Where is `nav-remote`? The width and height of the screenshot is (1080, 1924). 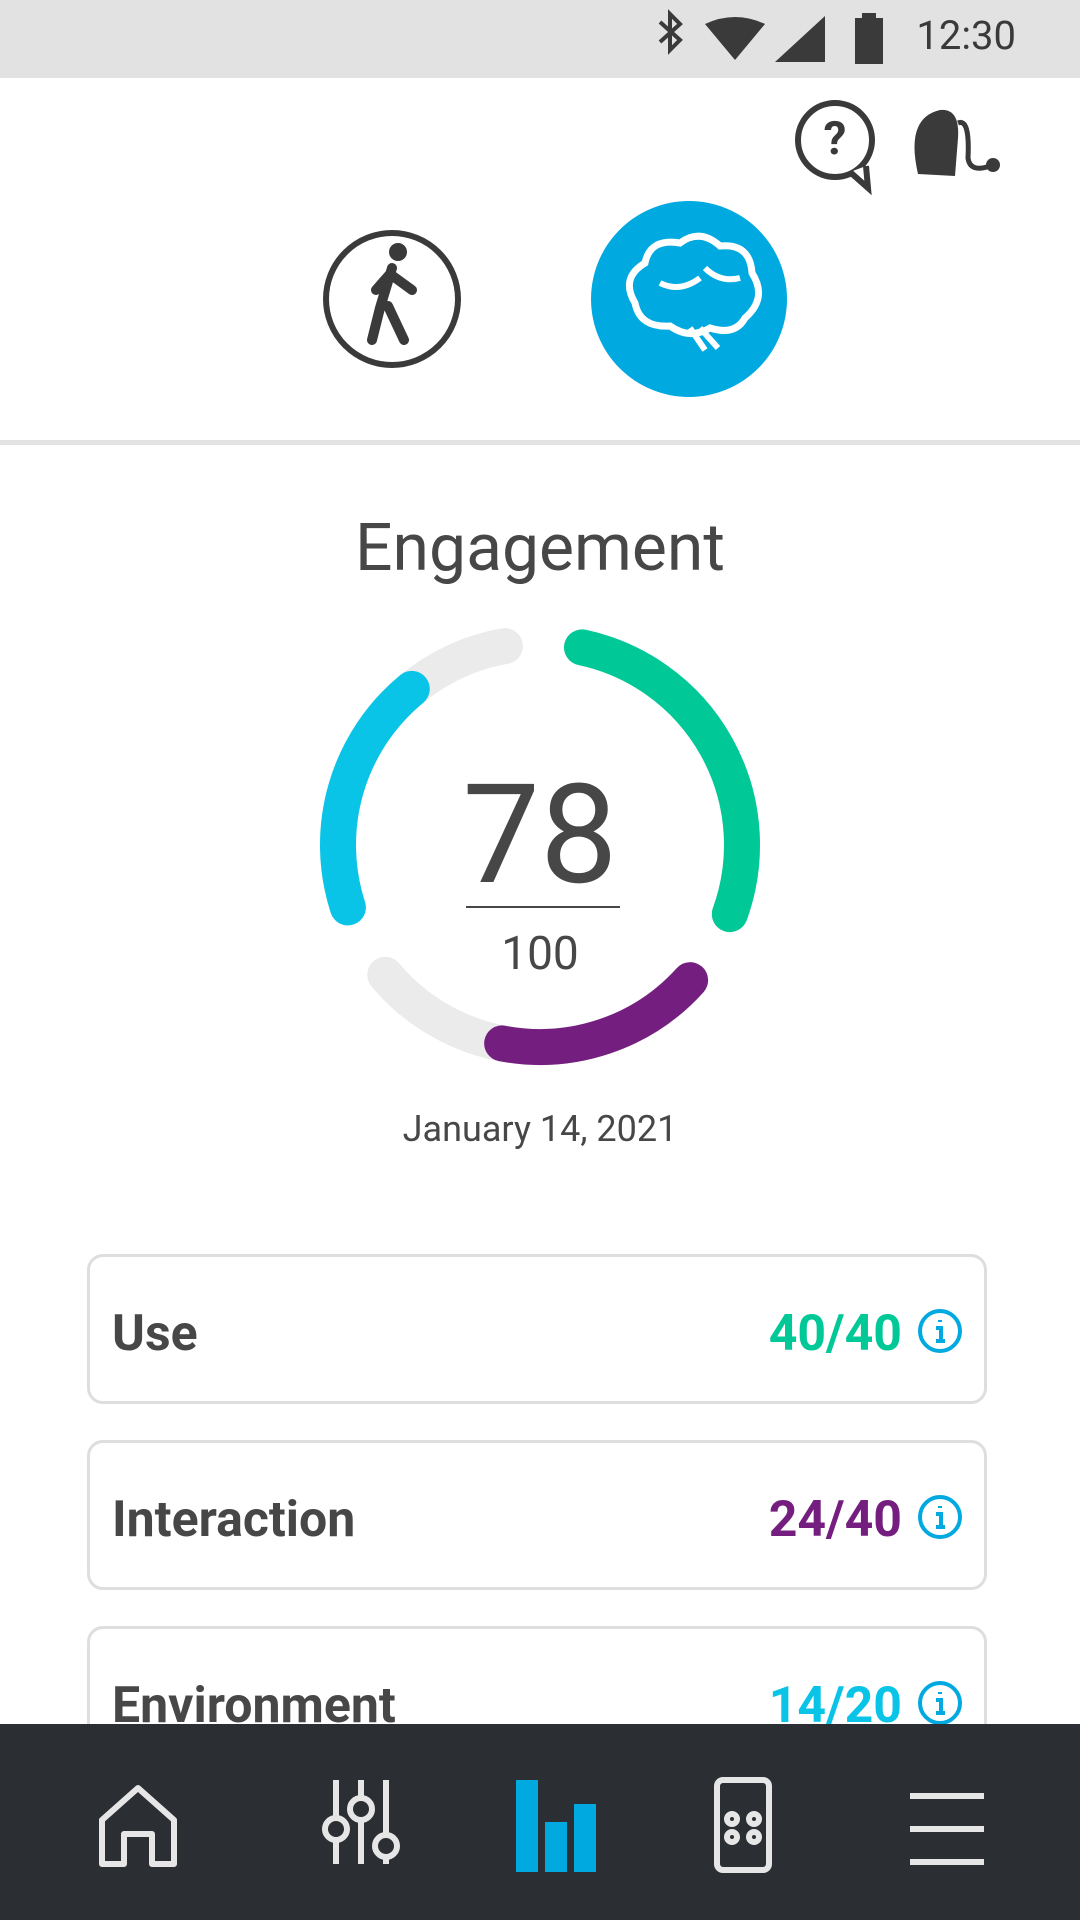
nav-remote is located at coordinates (743, 1825).